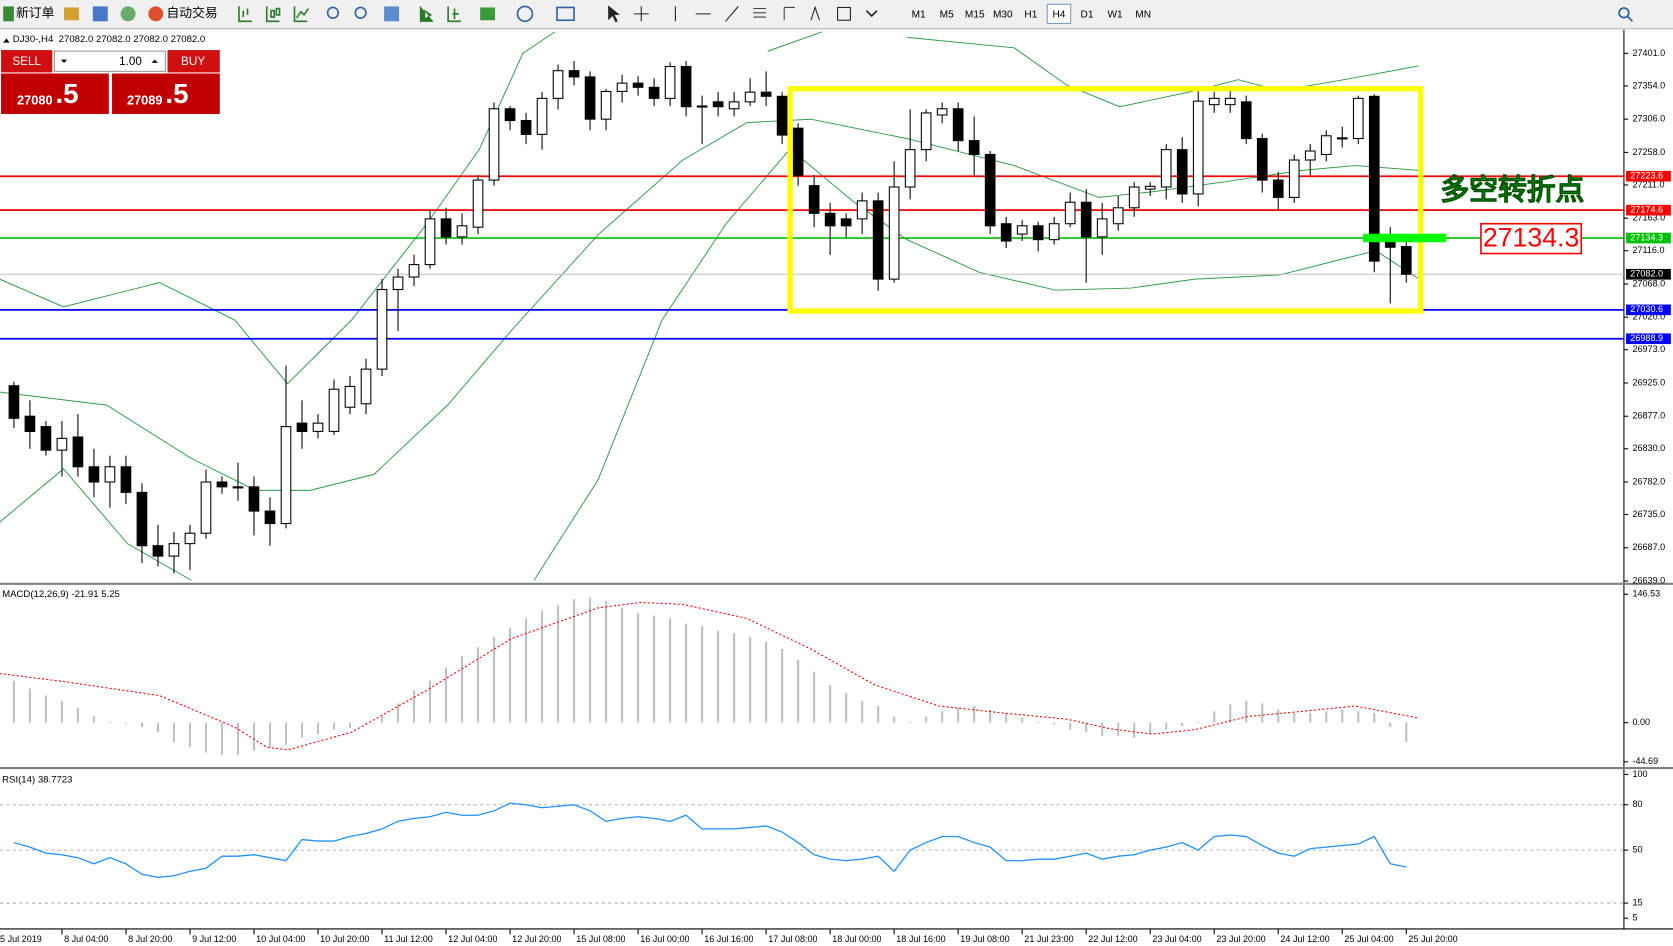 The height and width of the screenshot is (946, 1673). I want to click on sell-pips: .5, so click(66, 93).